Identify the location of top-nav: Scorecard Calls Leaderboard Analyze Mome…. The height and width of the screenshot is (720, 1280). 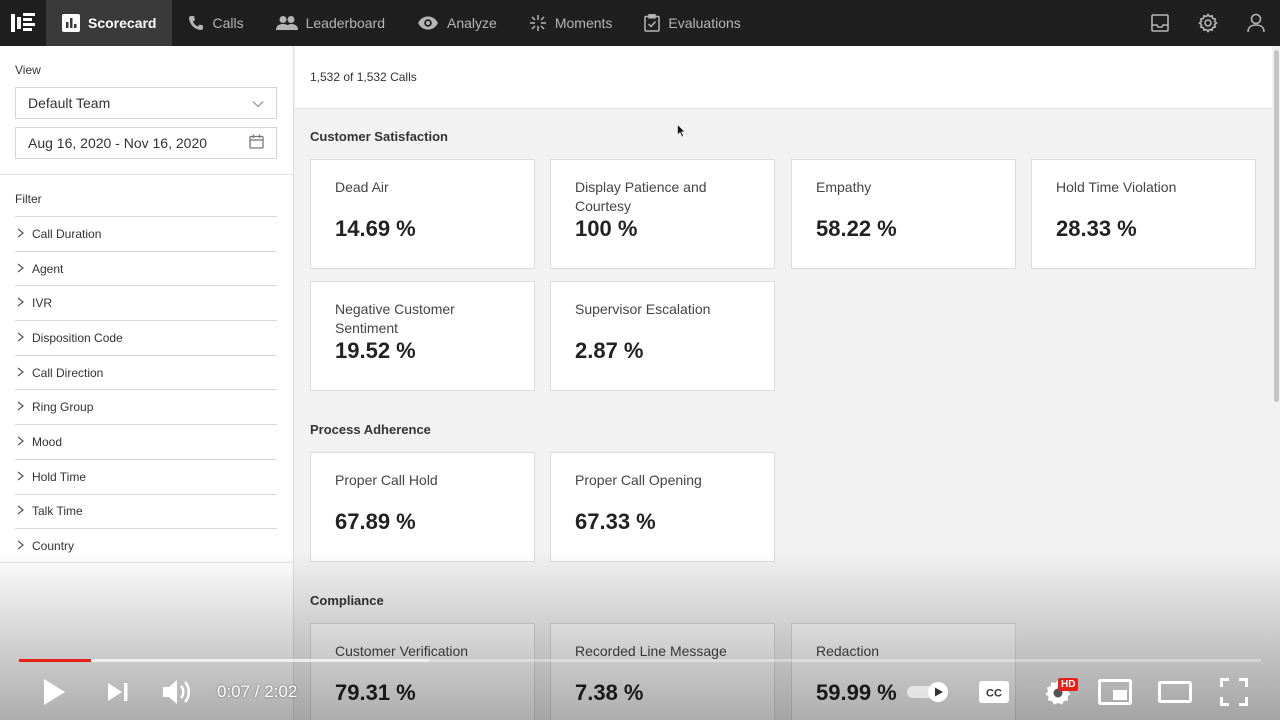
(640, 23).